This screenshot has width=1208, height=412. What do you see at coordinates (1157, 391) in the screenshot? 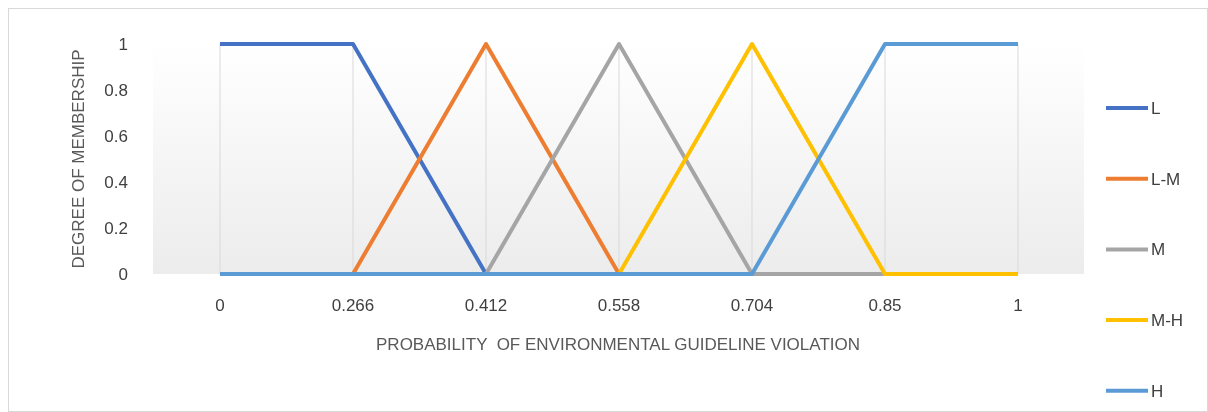
I see `legend-label: H` at bounding box center [1157, 391].